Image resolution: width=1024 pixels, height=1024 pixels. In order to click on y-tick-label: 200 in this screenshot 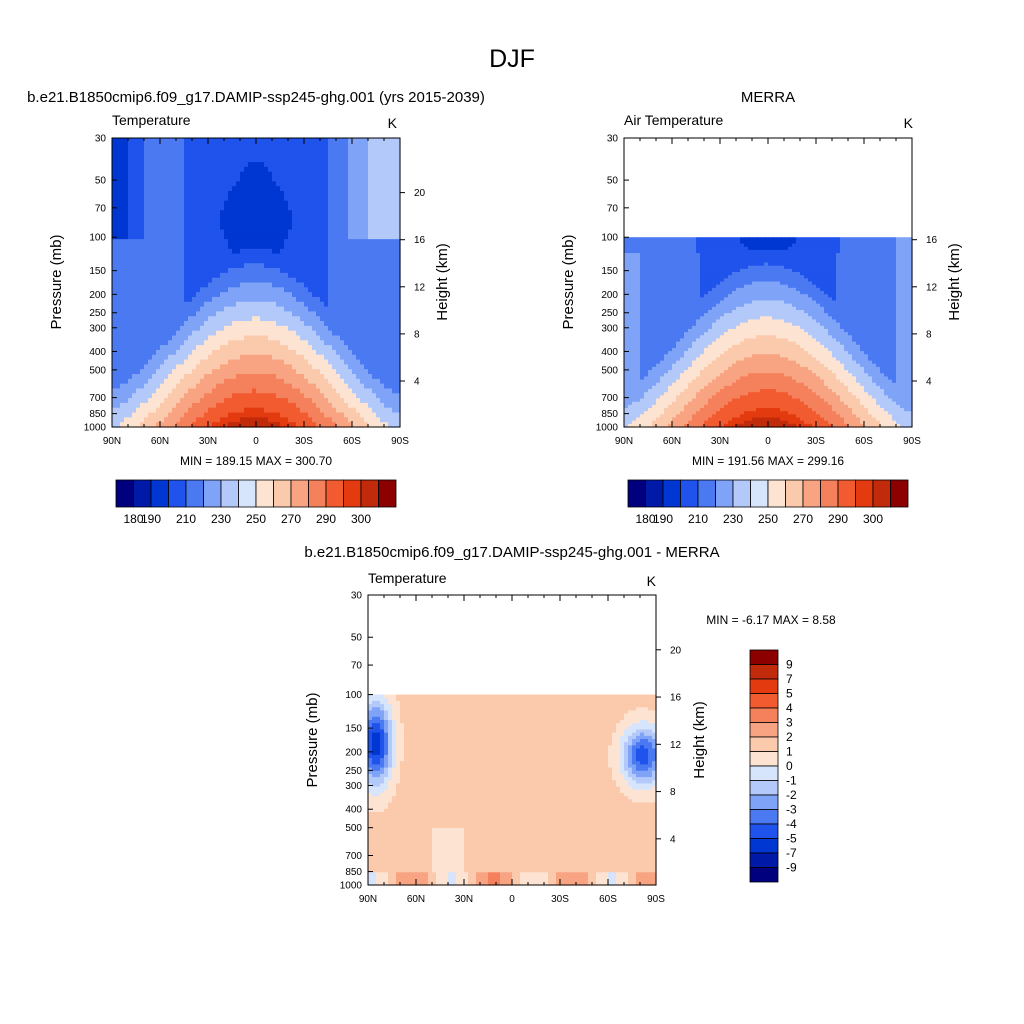, I will do `click(97, 295)`.